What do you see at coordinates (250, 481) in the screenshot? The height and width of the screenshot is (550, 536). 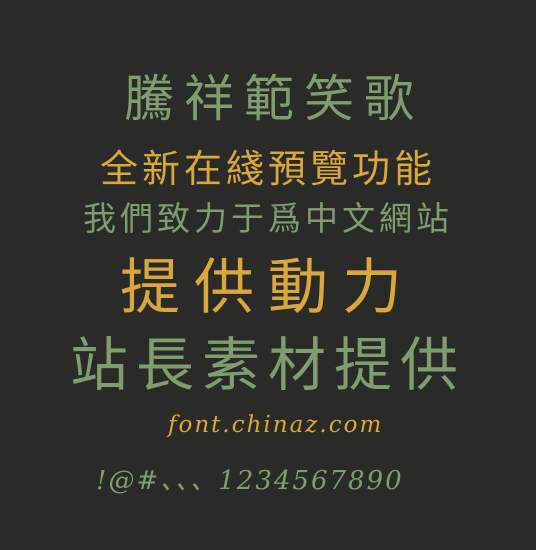 I see `symbols-and-digits: !@#、、、1234567890` at bounding box center [250, 481].